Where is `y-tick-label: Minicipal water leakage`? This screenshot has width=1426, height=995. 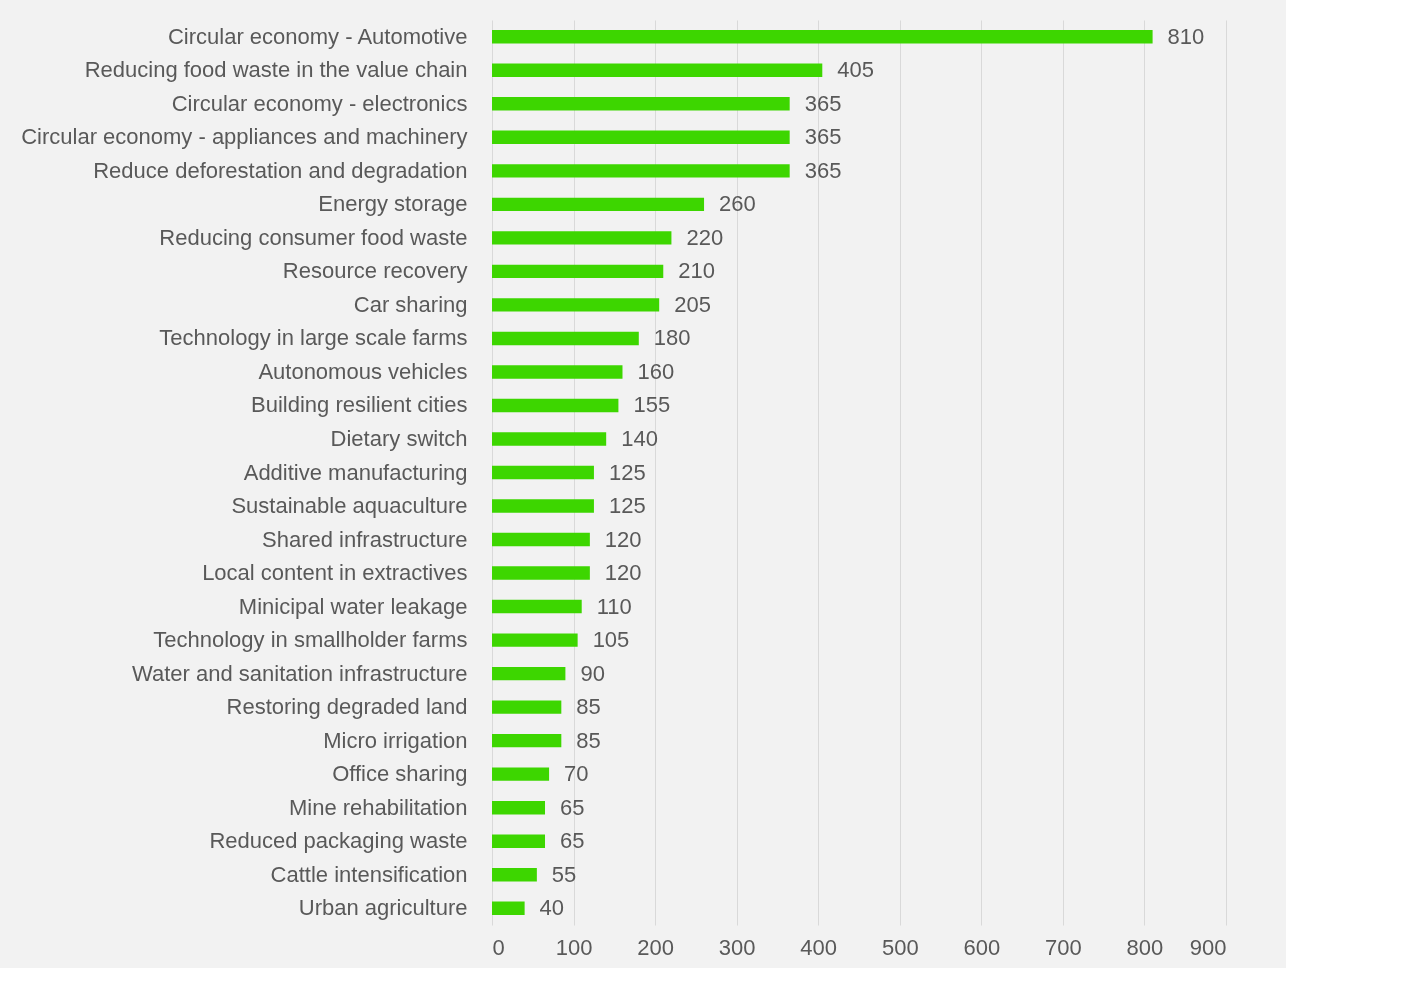
y-tick-label: Minicipal water leakage is located at coordinates (353, 606).